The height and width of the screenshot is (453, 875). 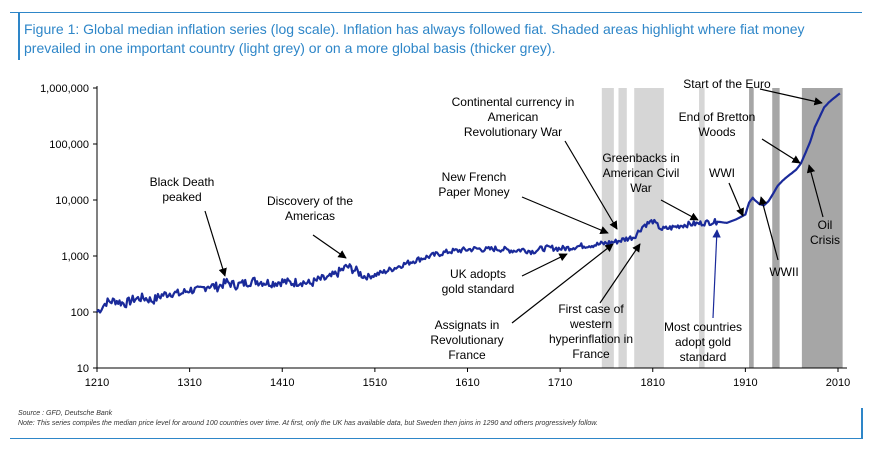 I want to click on y-tick-label: 1,000,000, so click(x=64, y=89).